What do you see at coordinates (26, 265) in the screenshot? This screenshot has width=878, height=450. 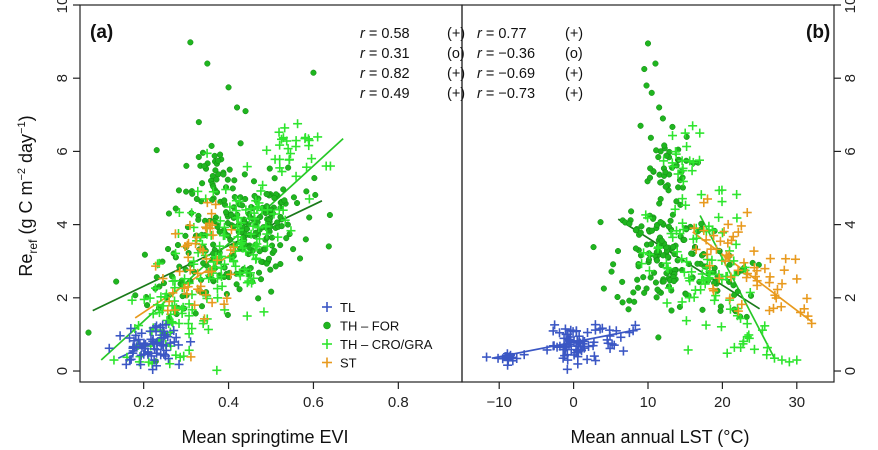 I see `y-label-main: Re` at bounding box center [26, 265].